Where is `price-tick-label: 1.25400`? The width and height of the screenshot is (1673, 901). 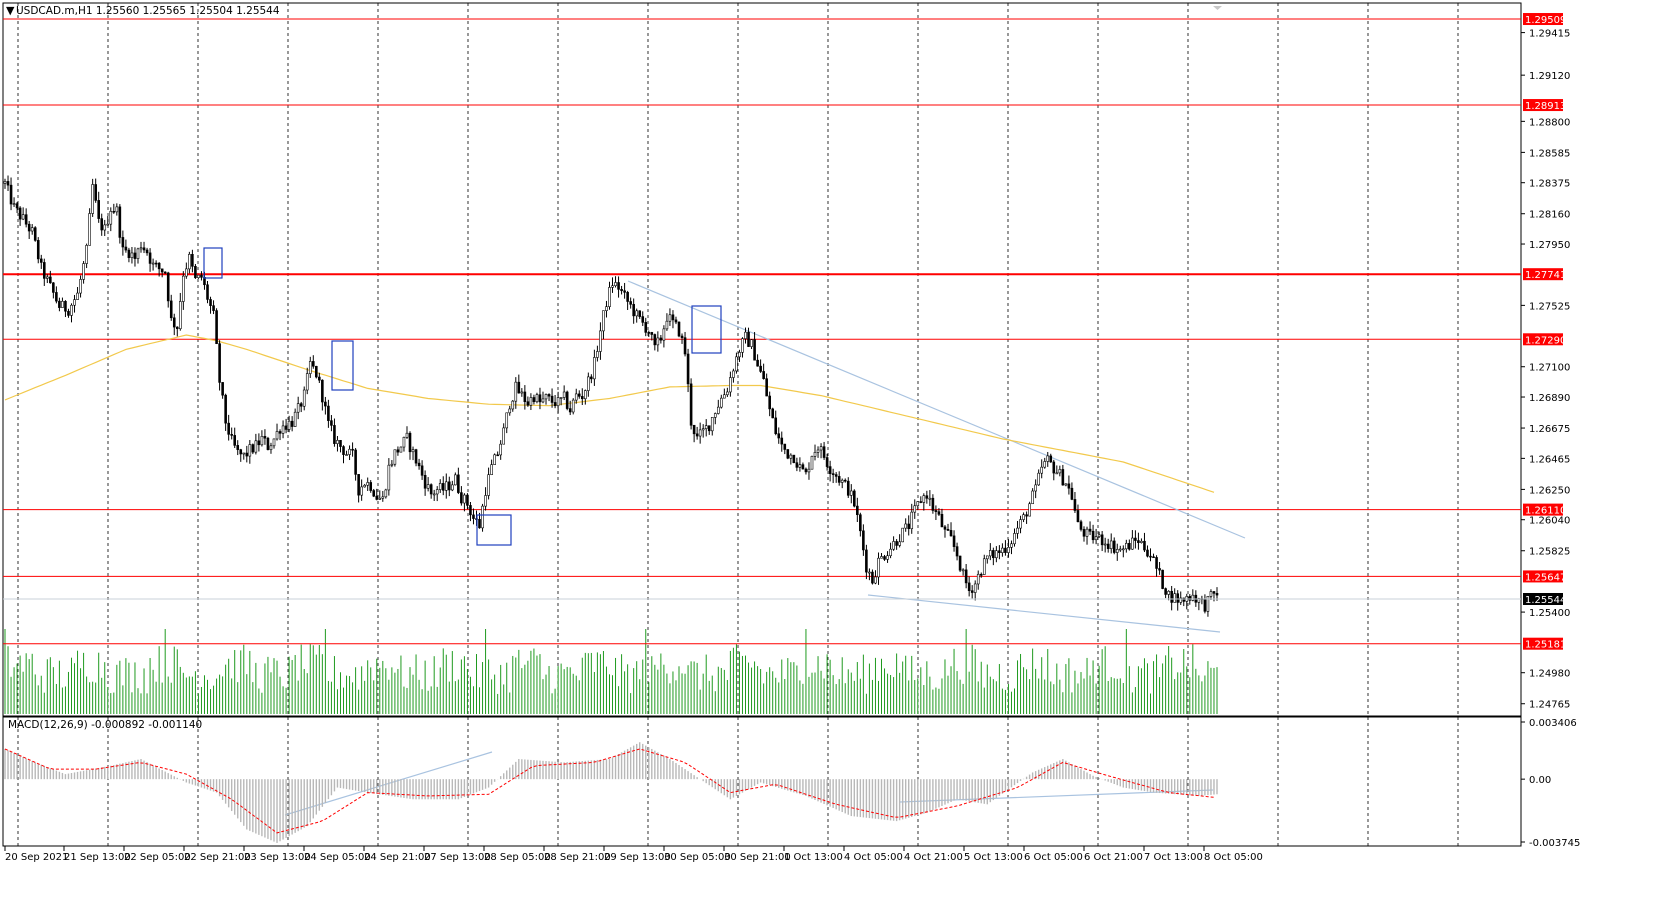
price-tick-label: 1.25400 is located at coordinates (1549, 613).